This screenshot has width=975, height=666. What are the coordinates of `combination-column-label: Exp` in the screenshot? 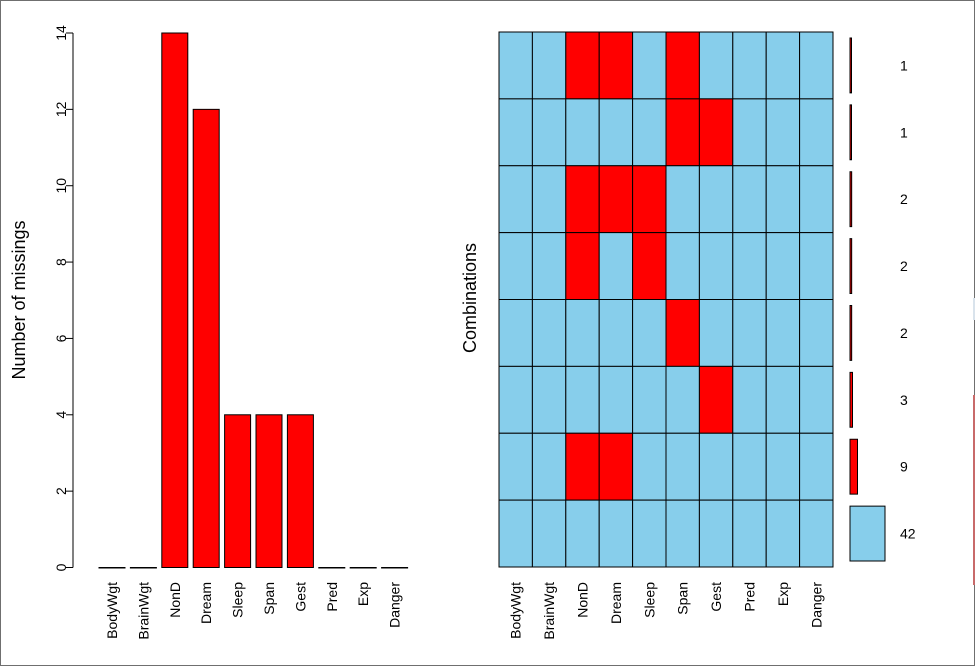 It's located at (783, 594).